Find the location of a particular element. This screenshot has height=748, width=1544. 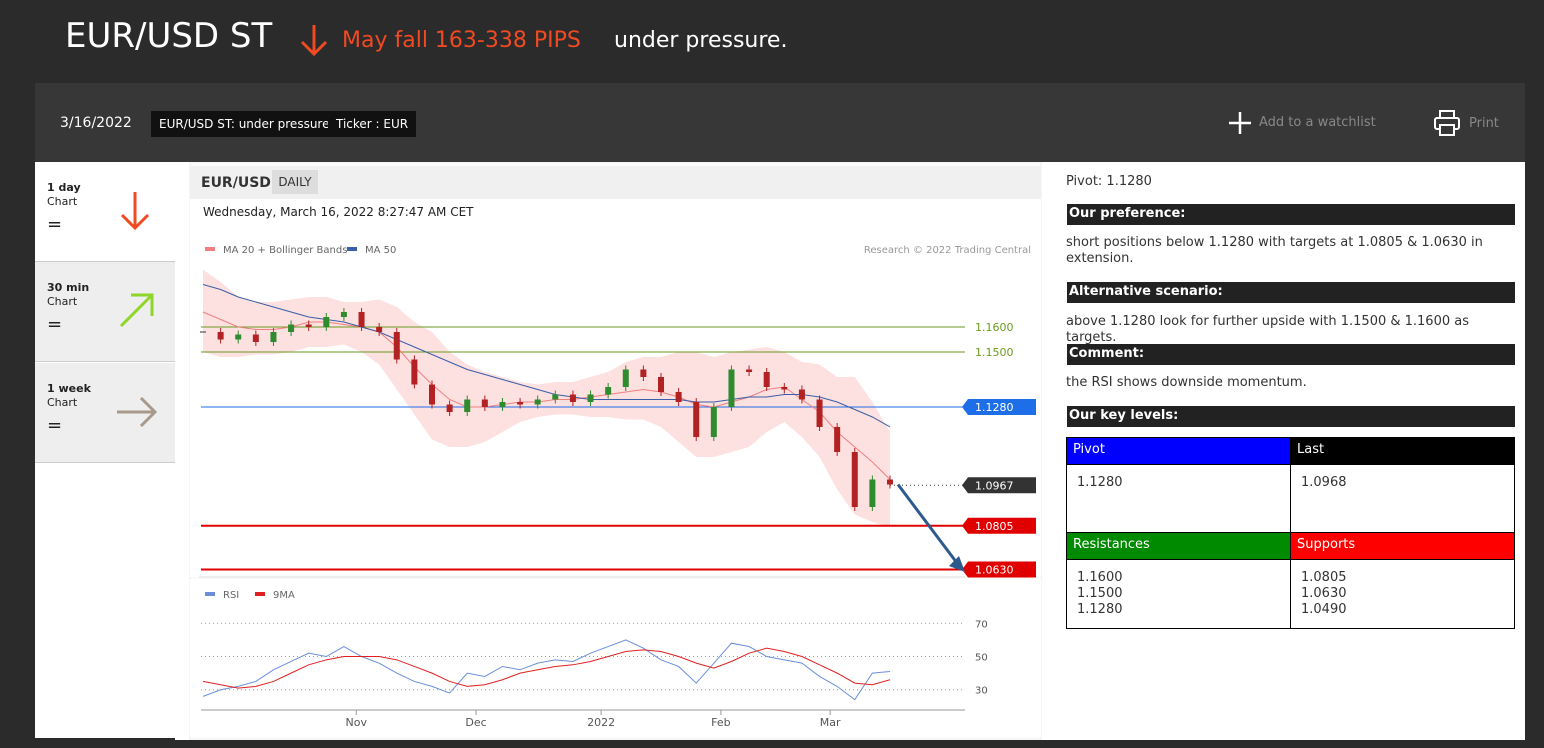

timeframe: 1 week Chart = is located at coordinates (105, 413).